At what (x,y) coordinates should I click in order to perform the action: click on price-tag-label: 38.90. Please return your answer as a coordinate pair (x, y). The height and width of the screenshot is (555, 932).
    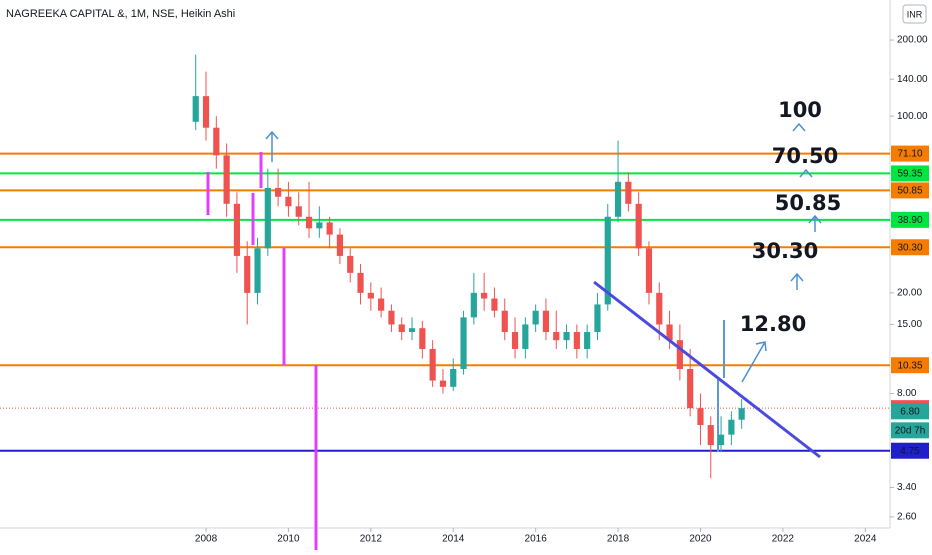
    Looking at the image, I should click on (909, 220).